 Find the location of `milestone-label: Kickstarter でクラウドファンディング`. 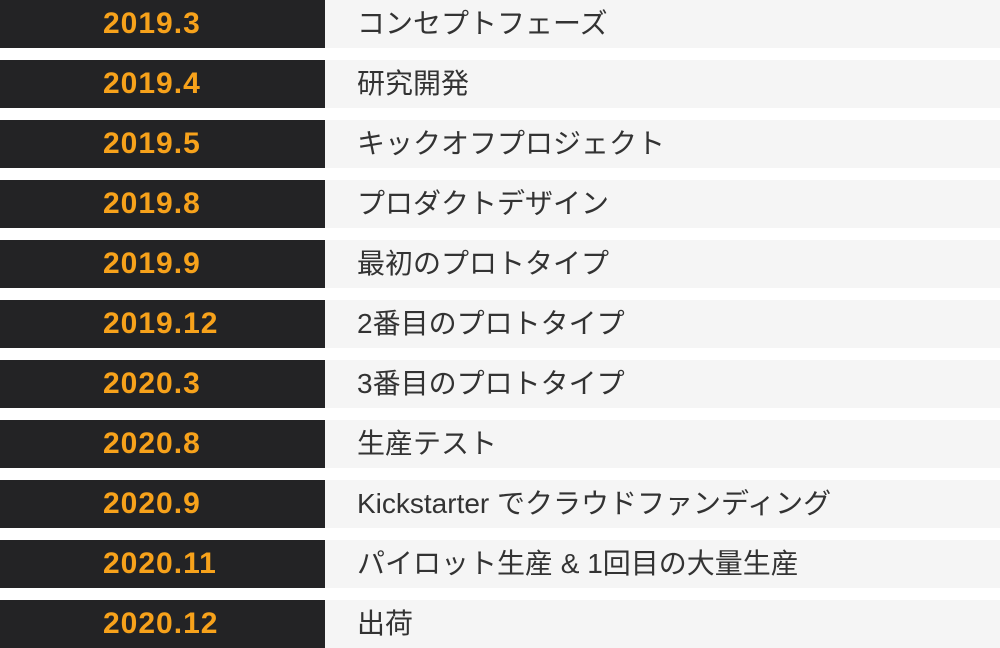

milestone-label: Kickstarter でクラウドファンディング is located at coordinates (662, 504).